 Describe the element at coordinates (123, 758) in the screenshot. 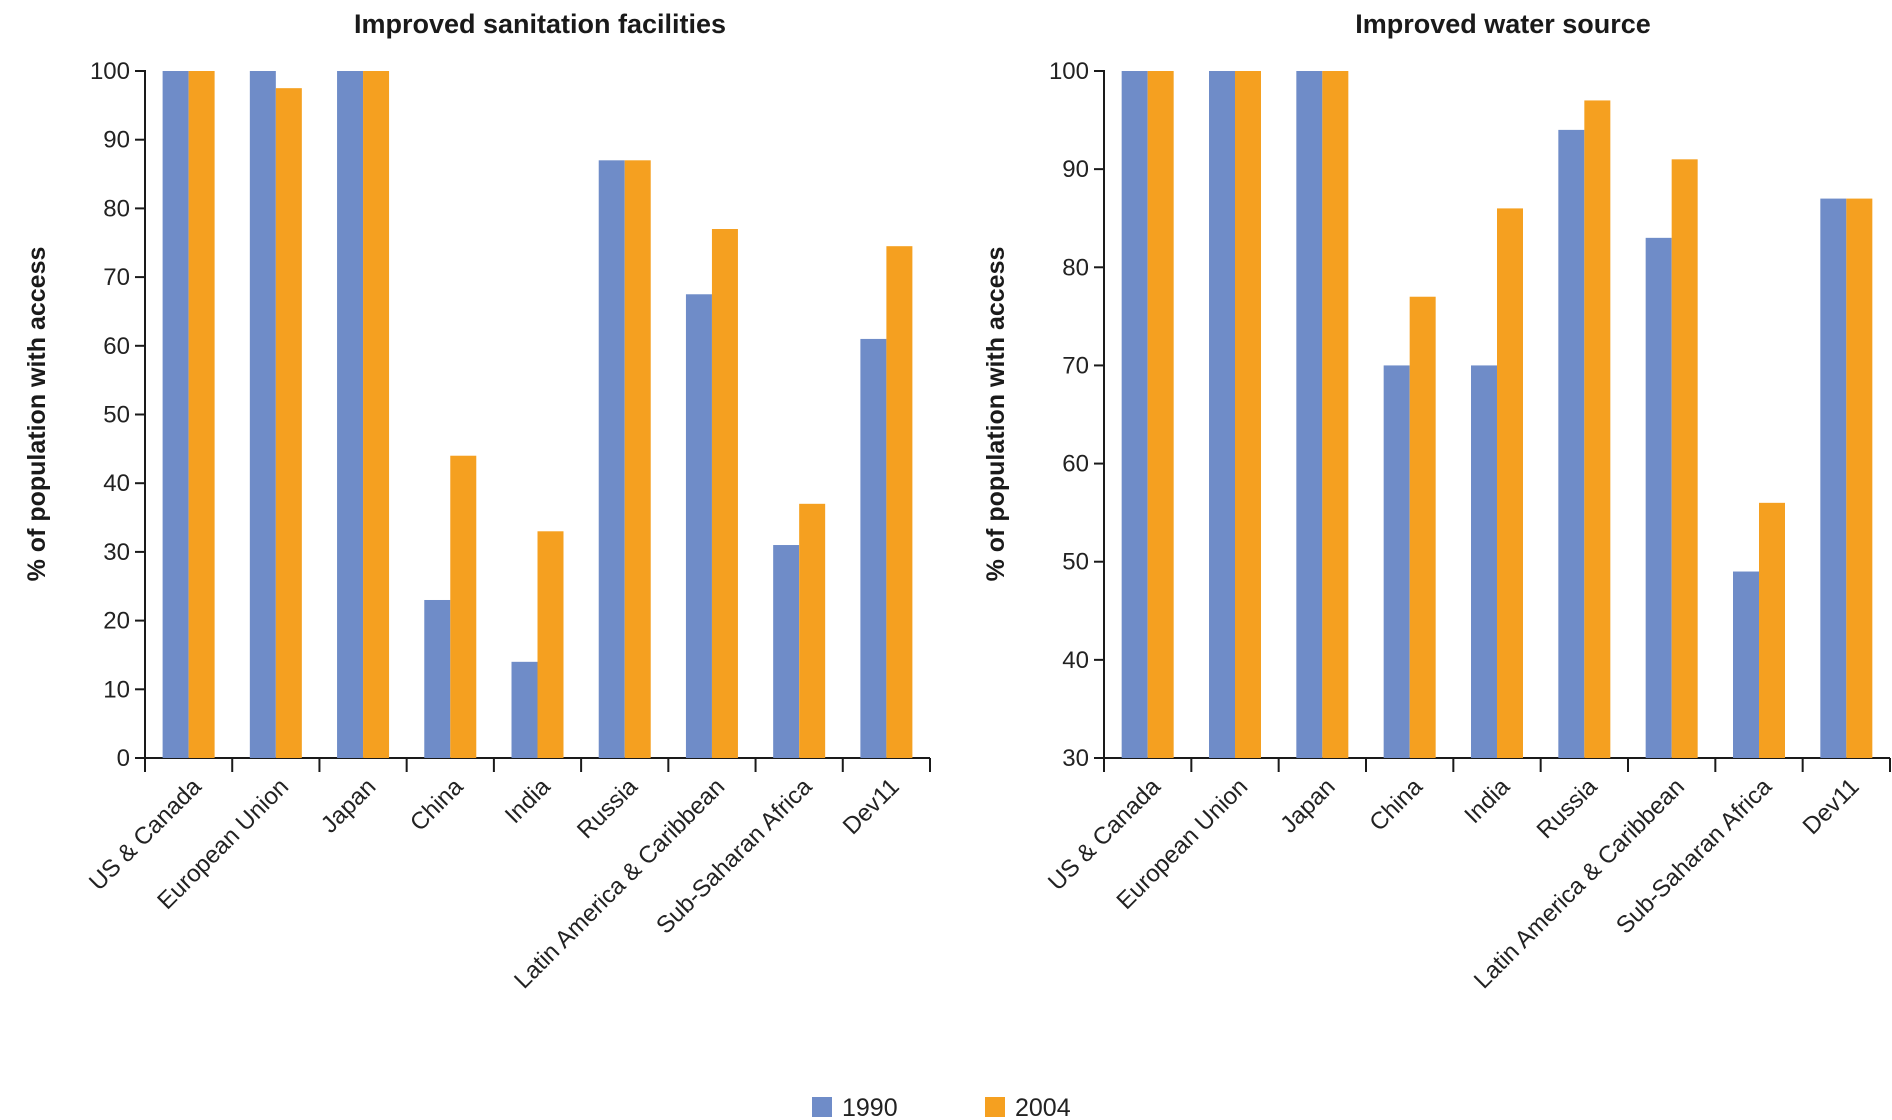

I see `y-tick-label: 0` at that location.